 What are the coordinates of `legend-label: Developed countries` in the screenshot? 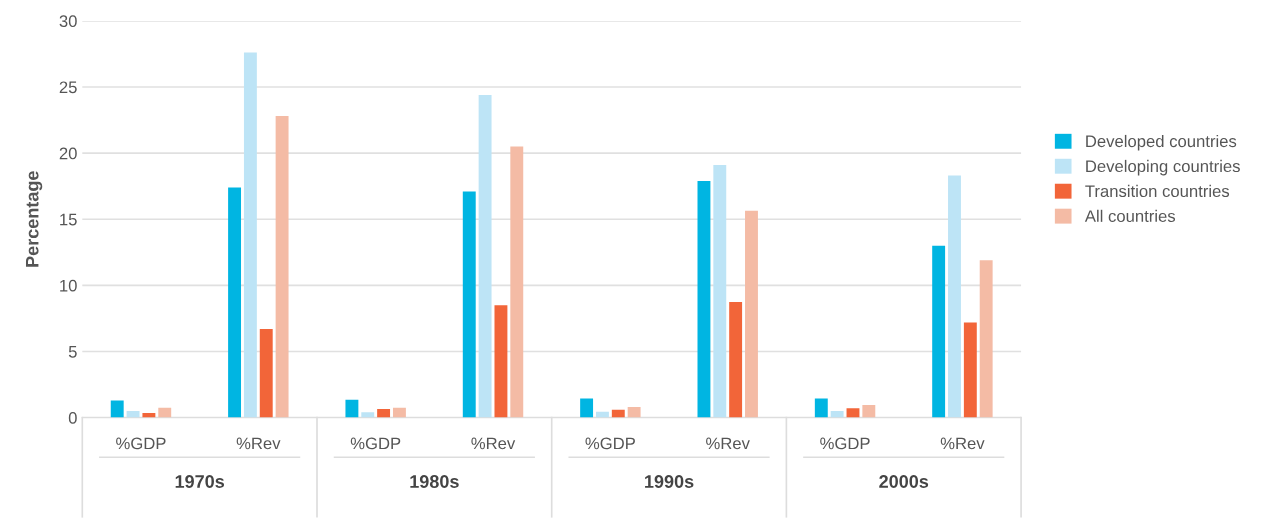 It's located at (1161, 142).